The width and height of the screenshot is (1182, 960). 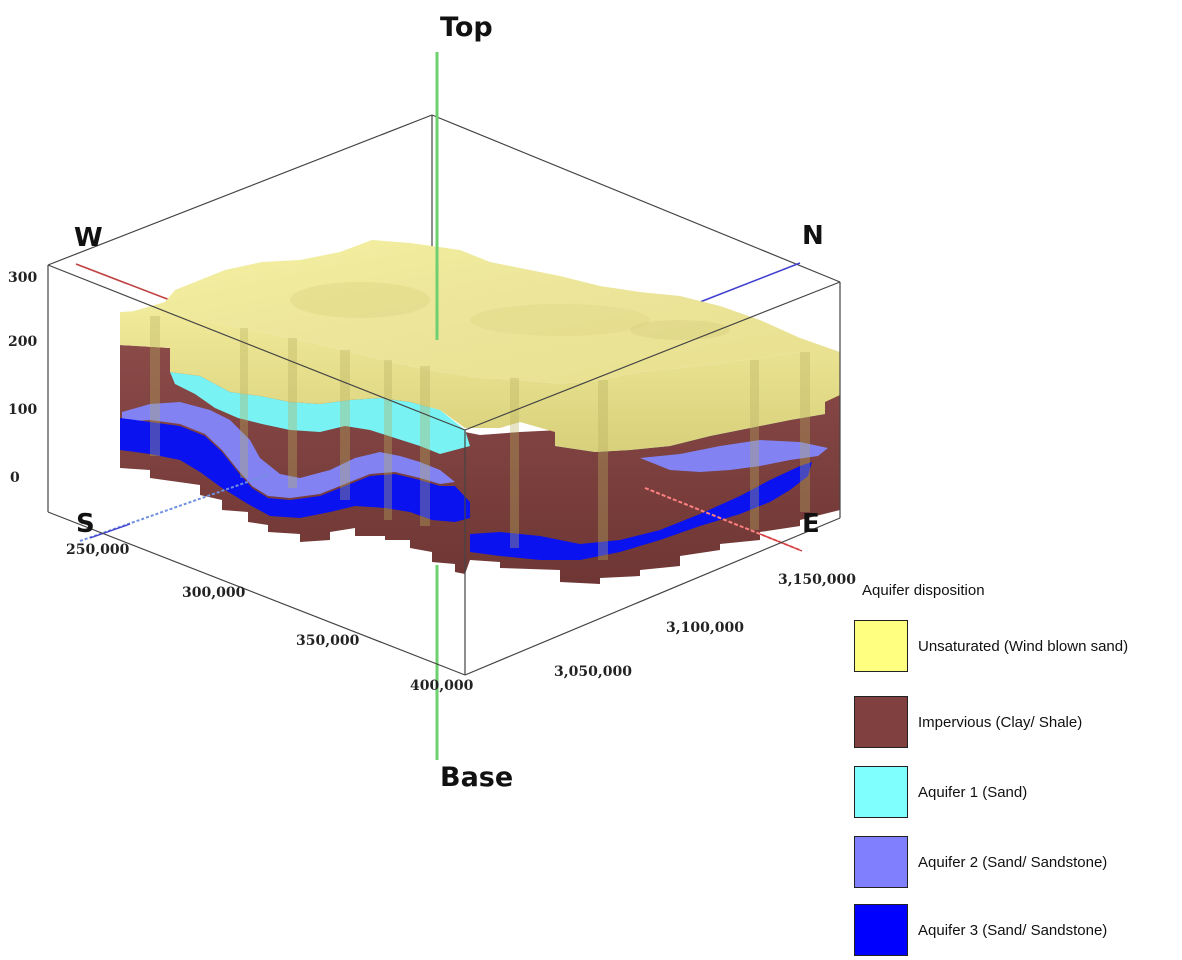 What do you see at coordinates (214, 593) in the screenshot?
I see `easting-tick: 300,000` at bounding box center [214, 593].